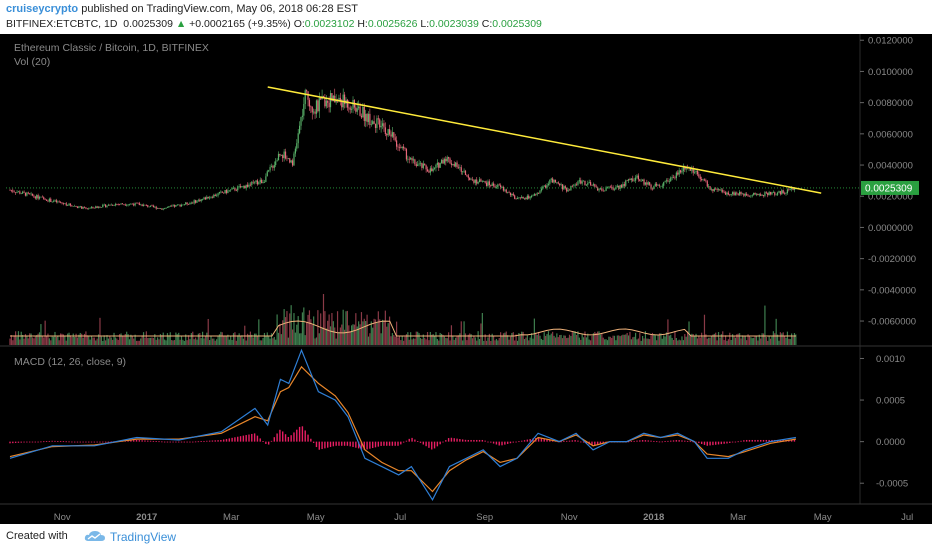  I want to click on tradingview-brand: TradingView, so click(143, 537).